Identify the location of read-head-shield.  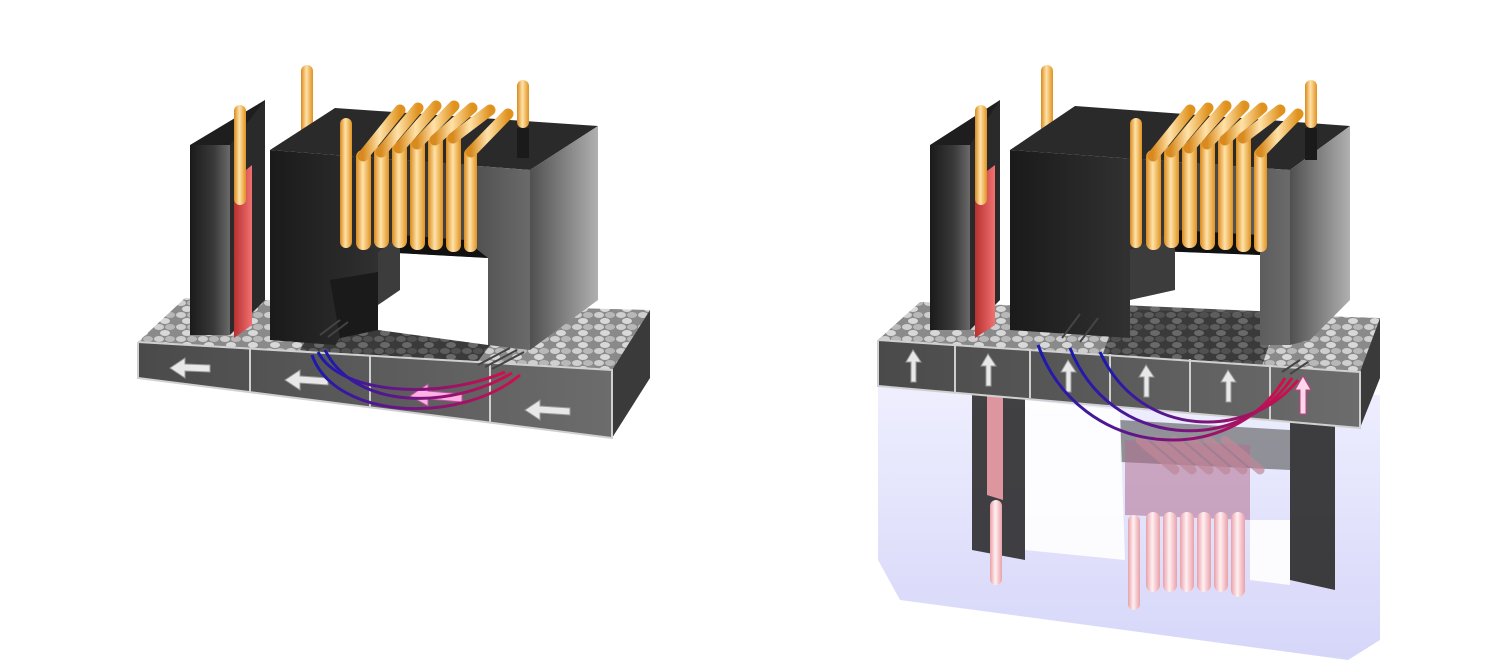
(227, 217).